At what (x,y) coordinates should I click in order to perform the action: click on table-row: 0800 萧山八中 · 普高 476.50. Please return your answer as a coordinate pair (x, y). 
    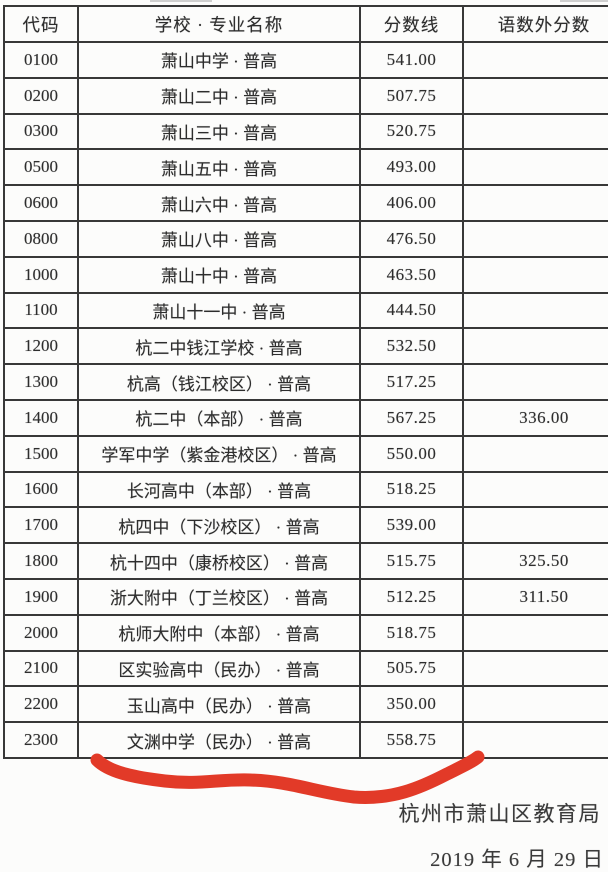
    Looking at the image, I should click on (305, 238).